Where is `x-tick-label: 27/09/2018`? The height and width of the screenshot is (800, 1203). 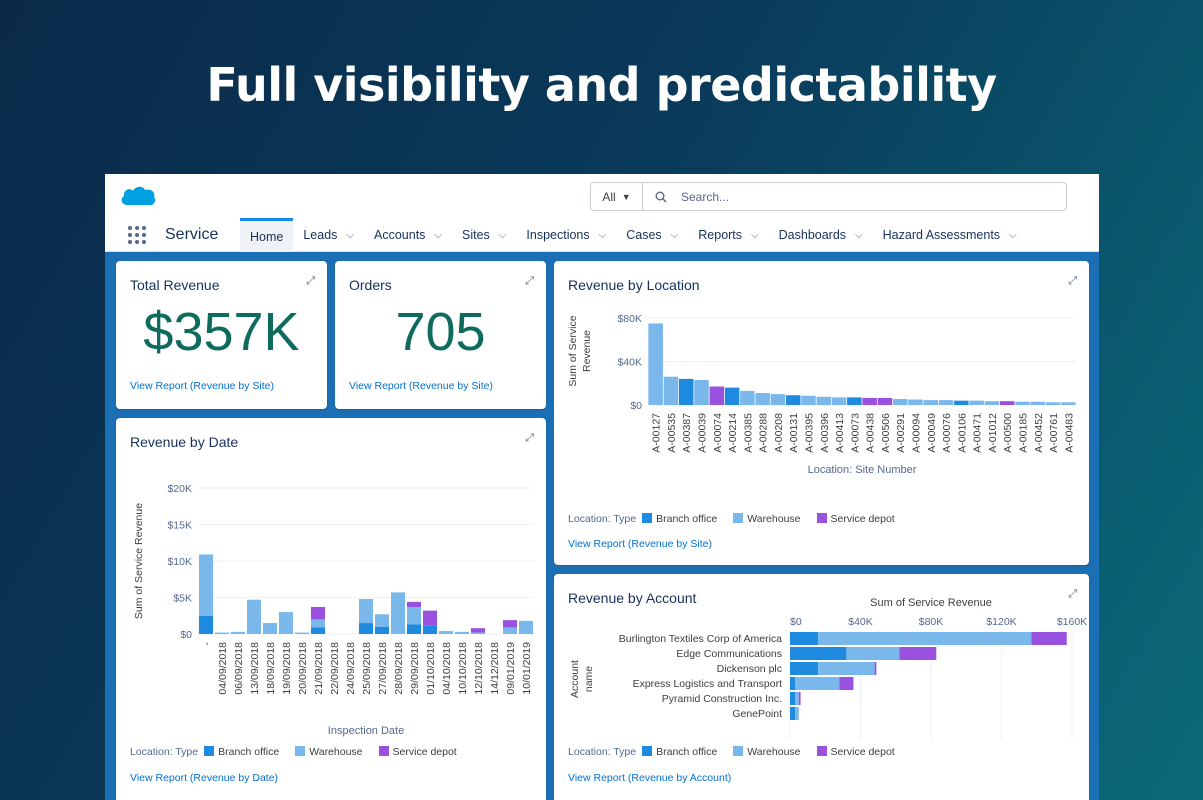
x-tick-label: 27/09/2018 is located at coordinates (383, 668).